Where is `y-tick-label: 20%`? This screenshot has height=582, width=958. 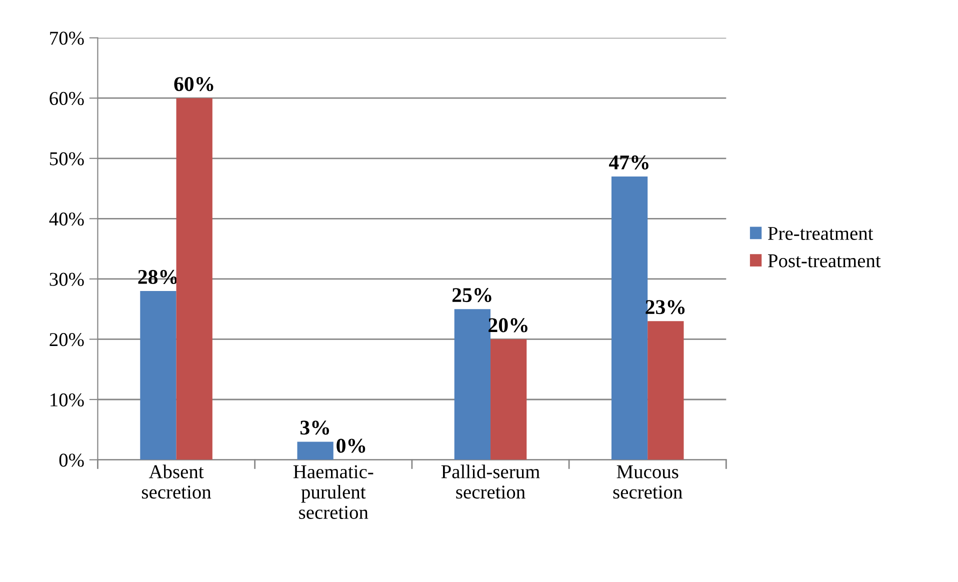 y-tick-label: 20% is located at coordinates (67, 339).